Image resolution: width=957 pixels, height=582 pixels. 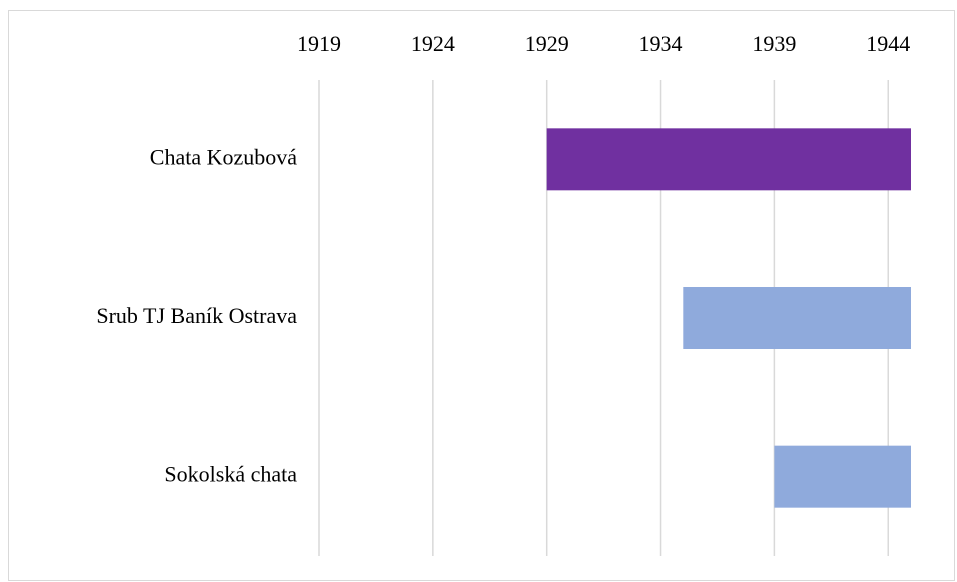 What do you see at coordinates (661, 43) in the screenshot?
I see `x-tick-label: 1934` at bounding box center [661, 43].